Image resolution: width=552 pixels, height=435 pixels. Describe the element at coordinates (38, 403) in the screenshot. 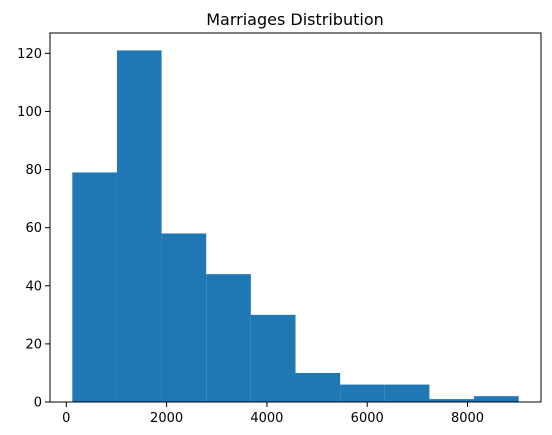

I see `y-tick-label: 0` at that location.